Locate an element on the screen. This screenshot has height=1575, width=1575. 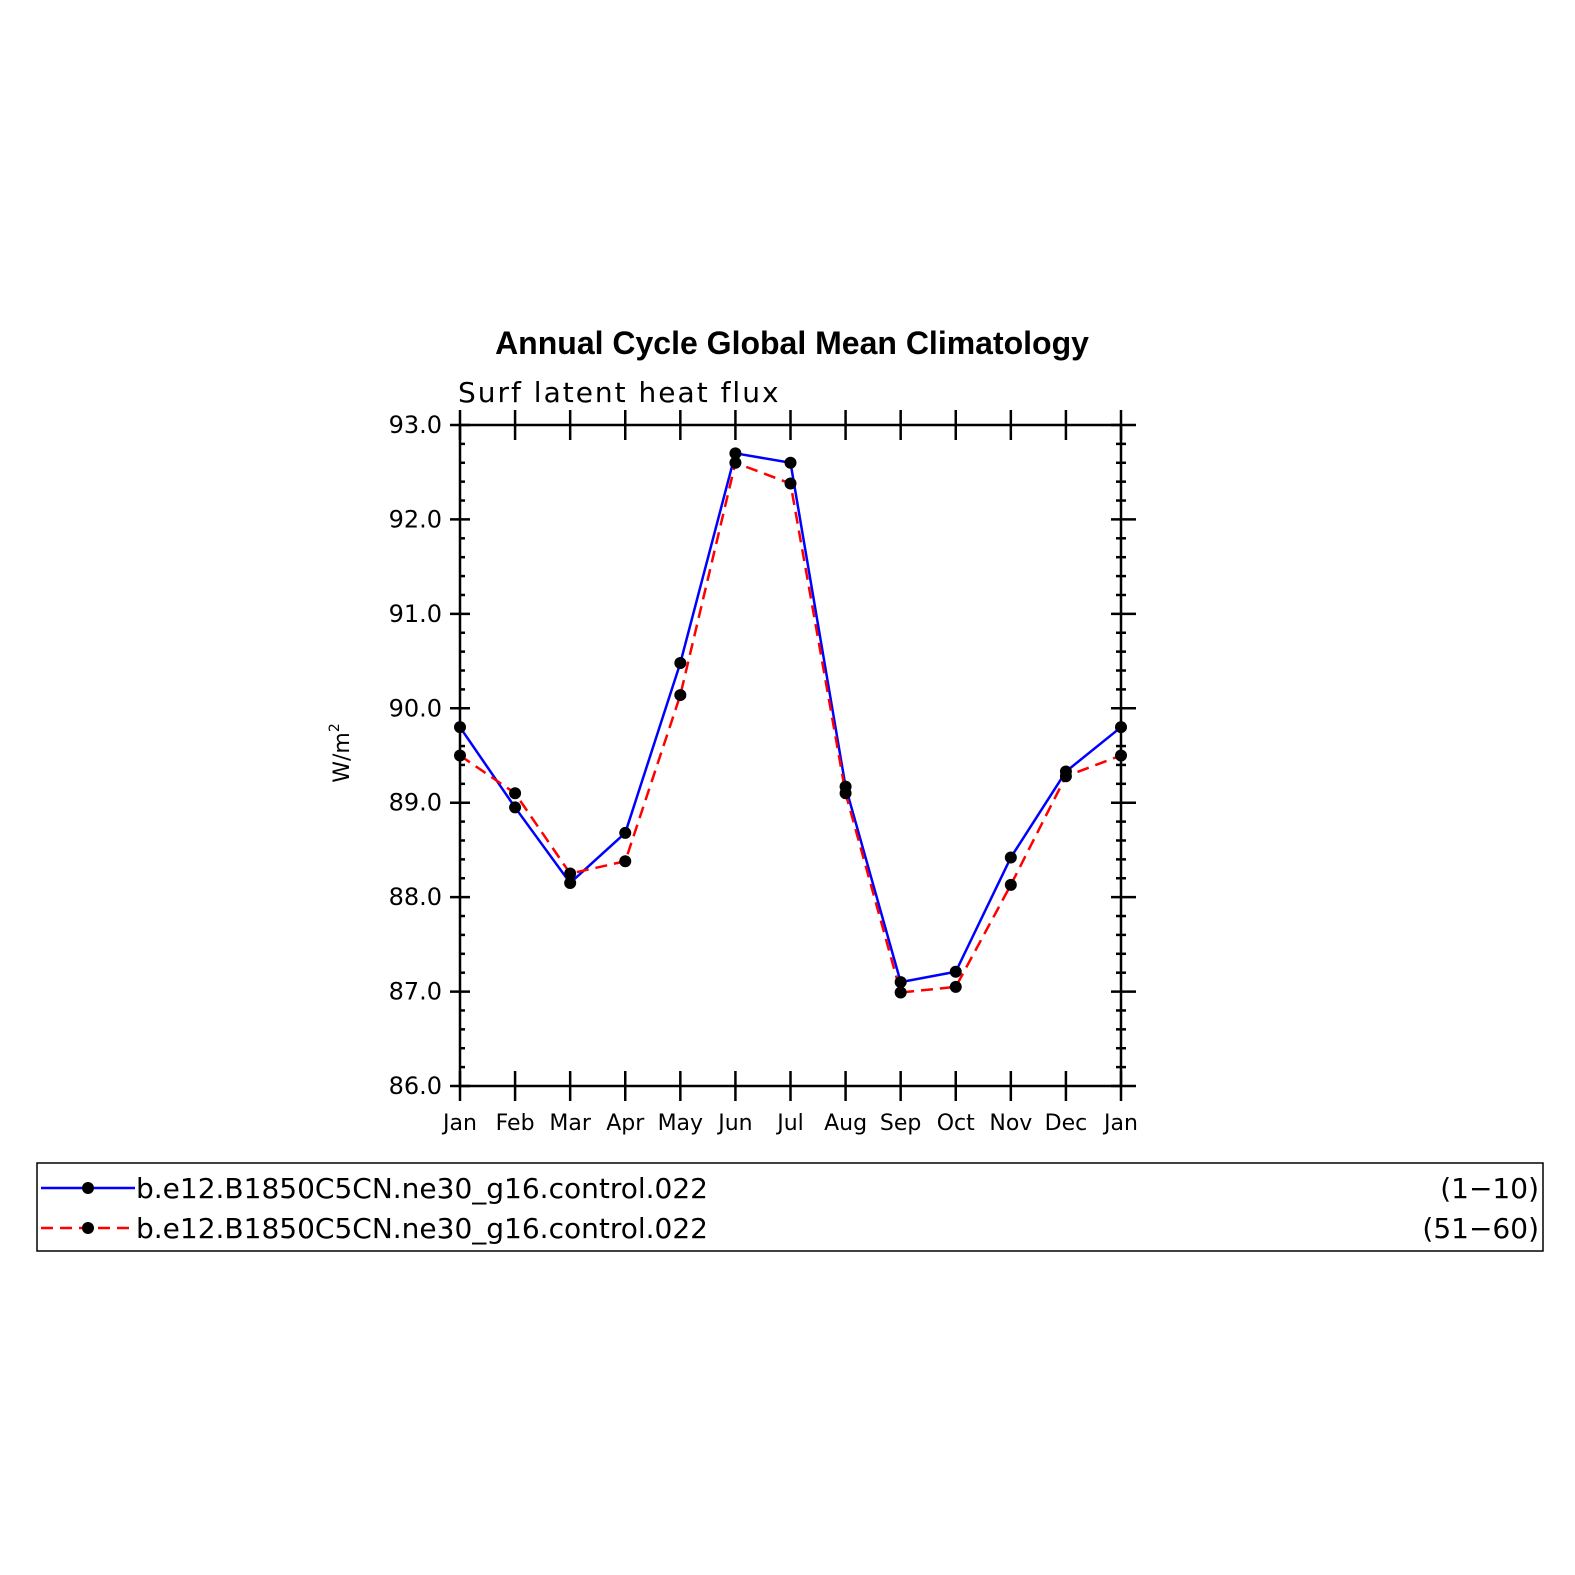
x-tick-labels: Jan Feb Mar Apr May Jun Jul Aug Sep Oct Nov Dec Jan is located at coordinates (789, 1123).